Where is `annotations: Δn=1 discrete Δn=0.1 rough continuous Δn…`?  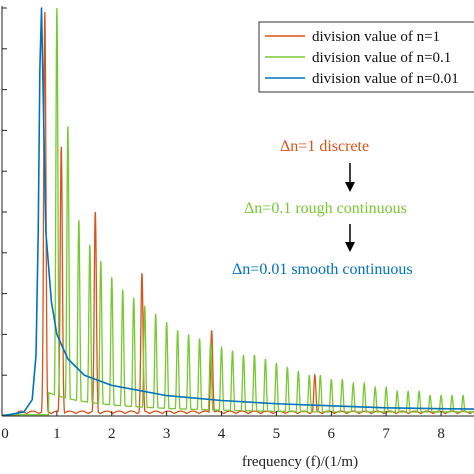 annotations: Δn=1 discrete Δn=0.1 rough continuous Δn… is located at coordinates (322, 208).